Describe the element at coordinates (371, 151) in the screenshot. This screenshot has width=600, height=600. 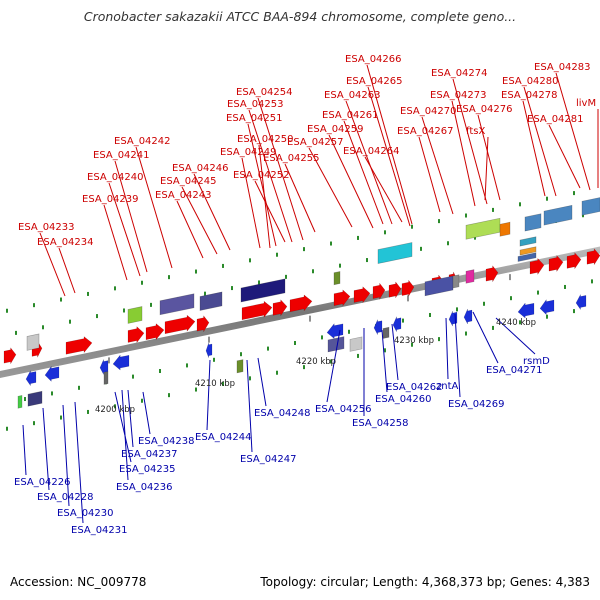
I see `forward-gene-label: ESA_04264` at that location.